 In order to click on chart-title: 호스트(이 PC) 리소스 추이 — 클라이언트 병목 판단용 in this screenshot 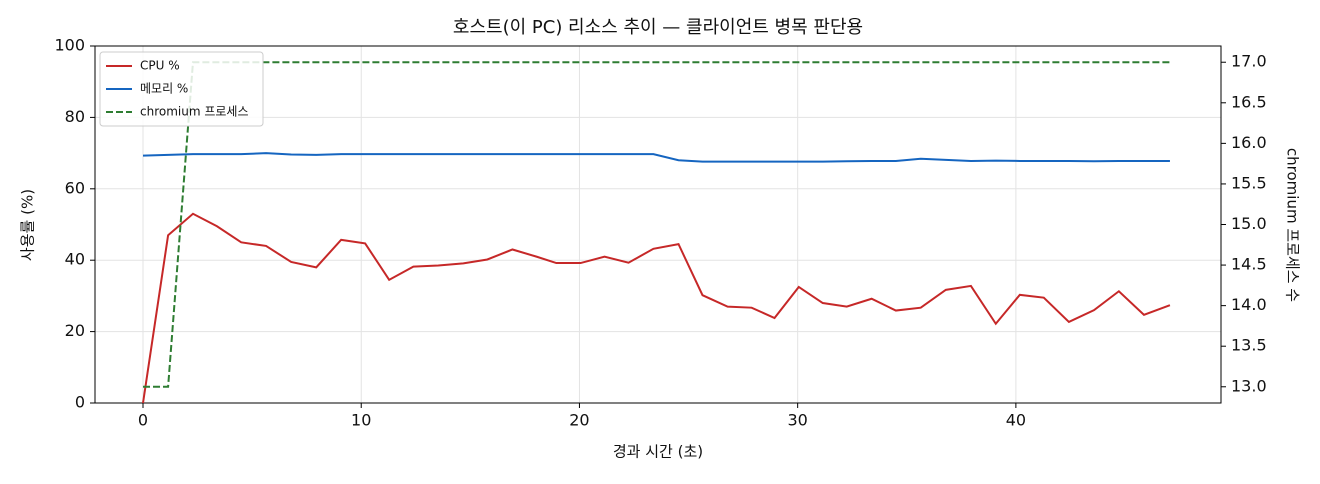, I will do `click(658, 27)`.